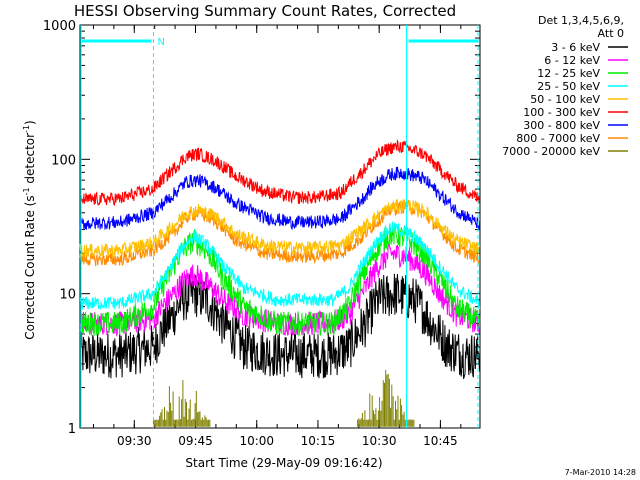 This screenshot has width=640, height=480. What do you see at coordinates (283, 463) in the screenshot?
I see `x-axis-label: Start Time (29-May-09 09:16:42)` at bounding box center [283, 463].